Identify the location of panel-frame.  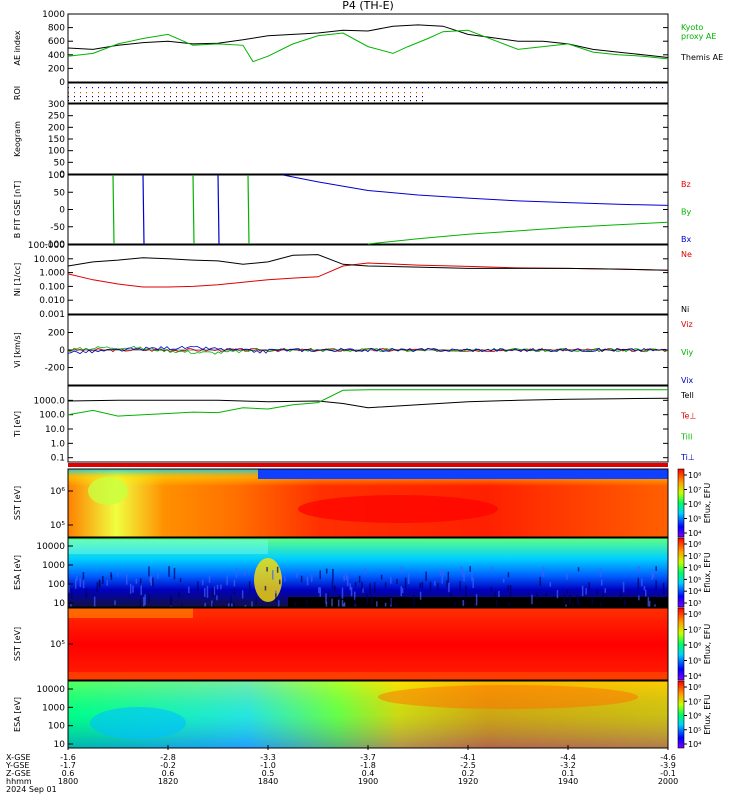
(368, 279).